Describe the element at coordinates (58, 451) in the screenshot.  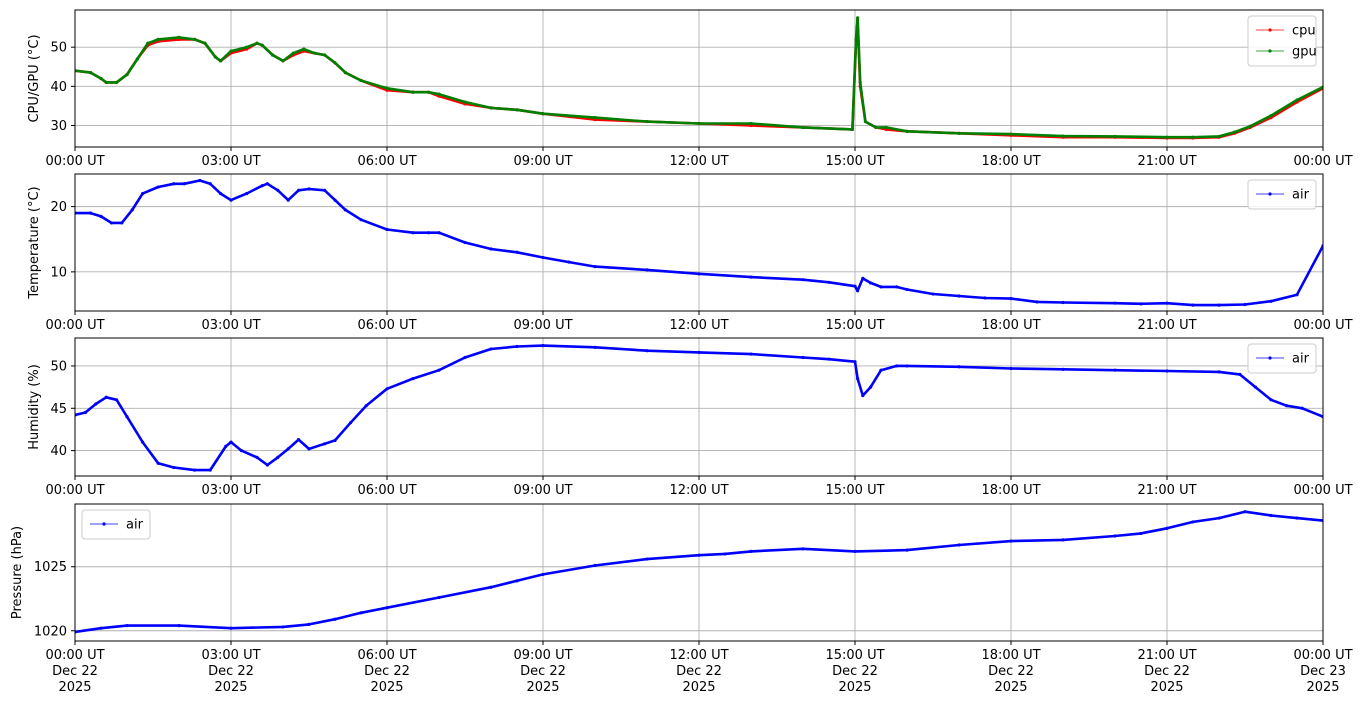
I see `y-tick-label: 40` at that location.